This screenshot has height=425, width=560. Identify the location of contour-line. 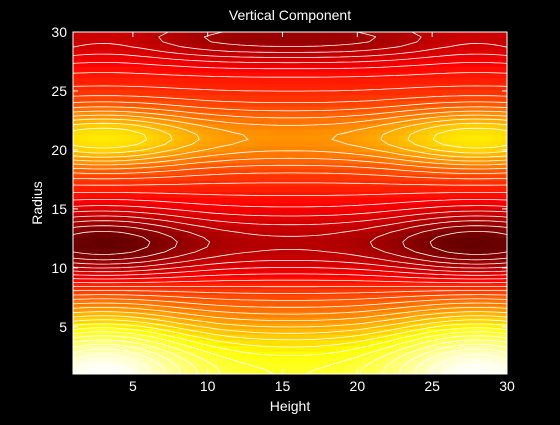
(290, 367).